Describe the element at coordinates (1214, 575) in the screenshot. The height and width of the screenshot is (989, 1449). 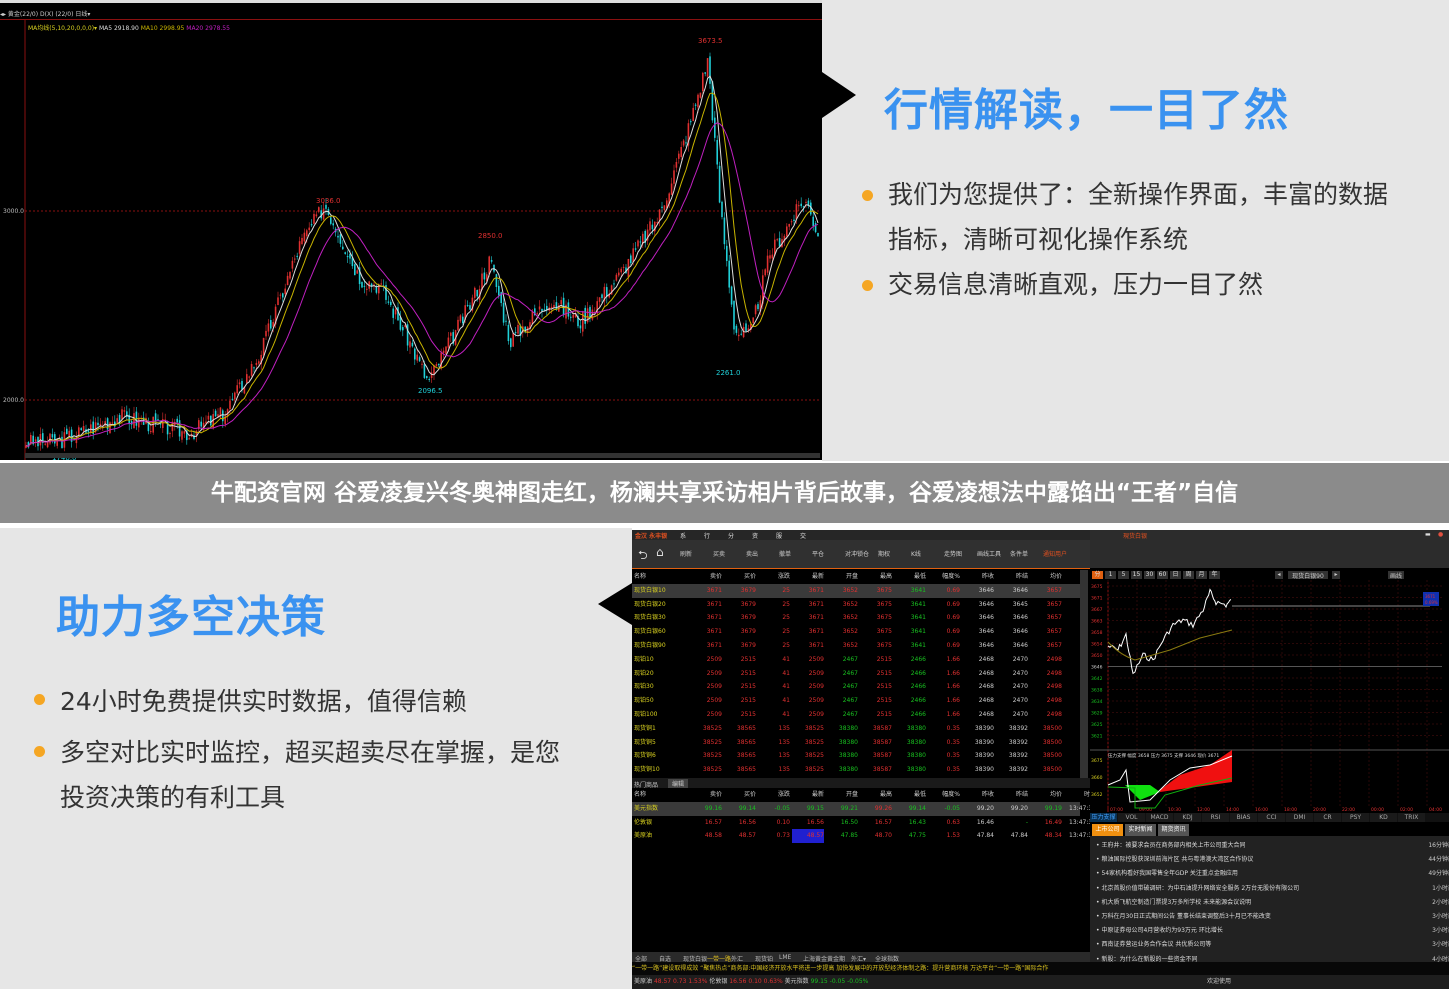
I see `period-button: 年` at that location.